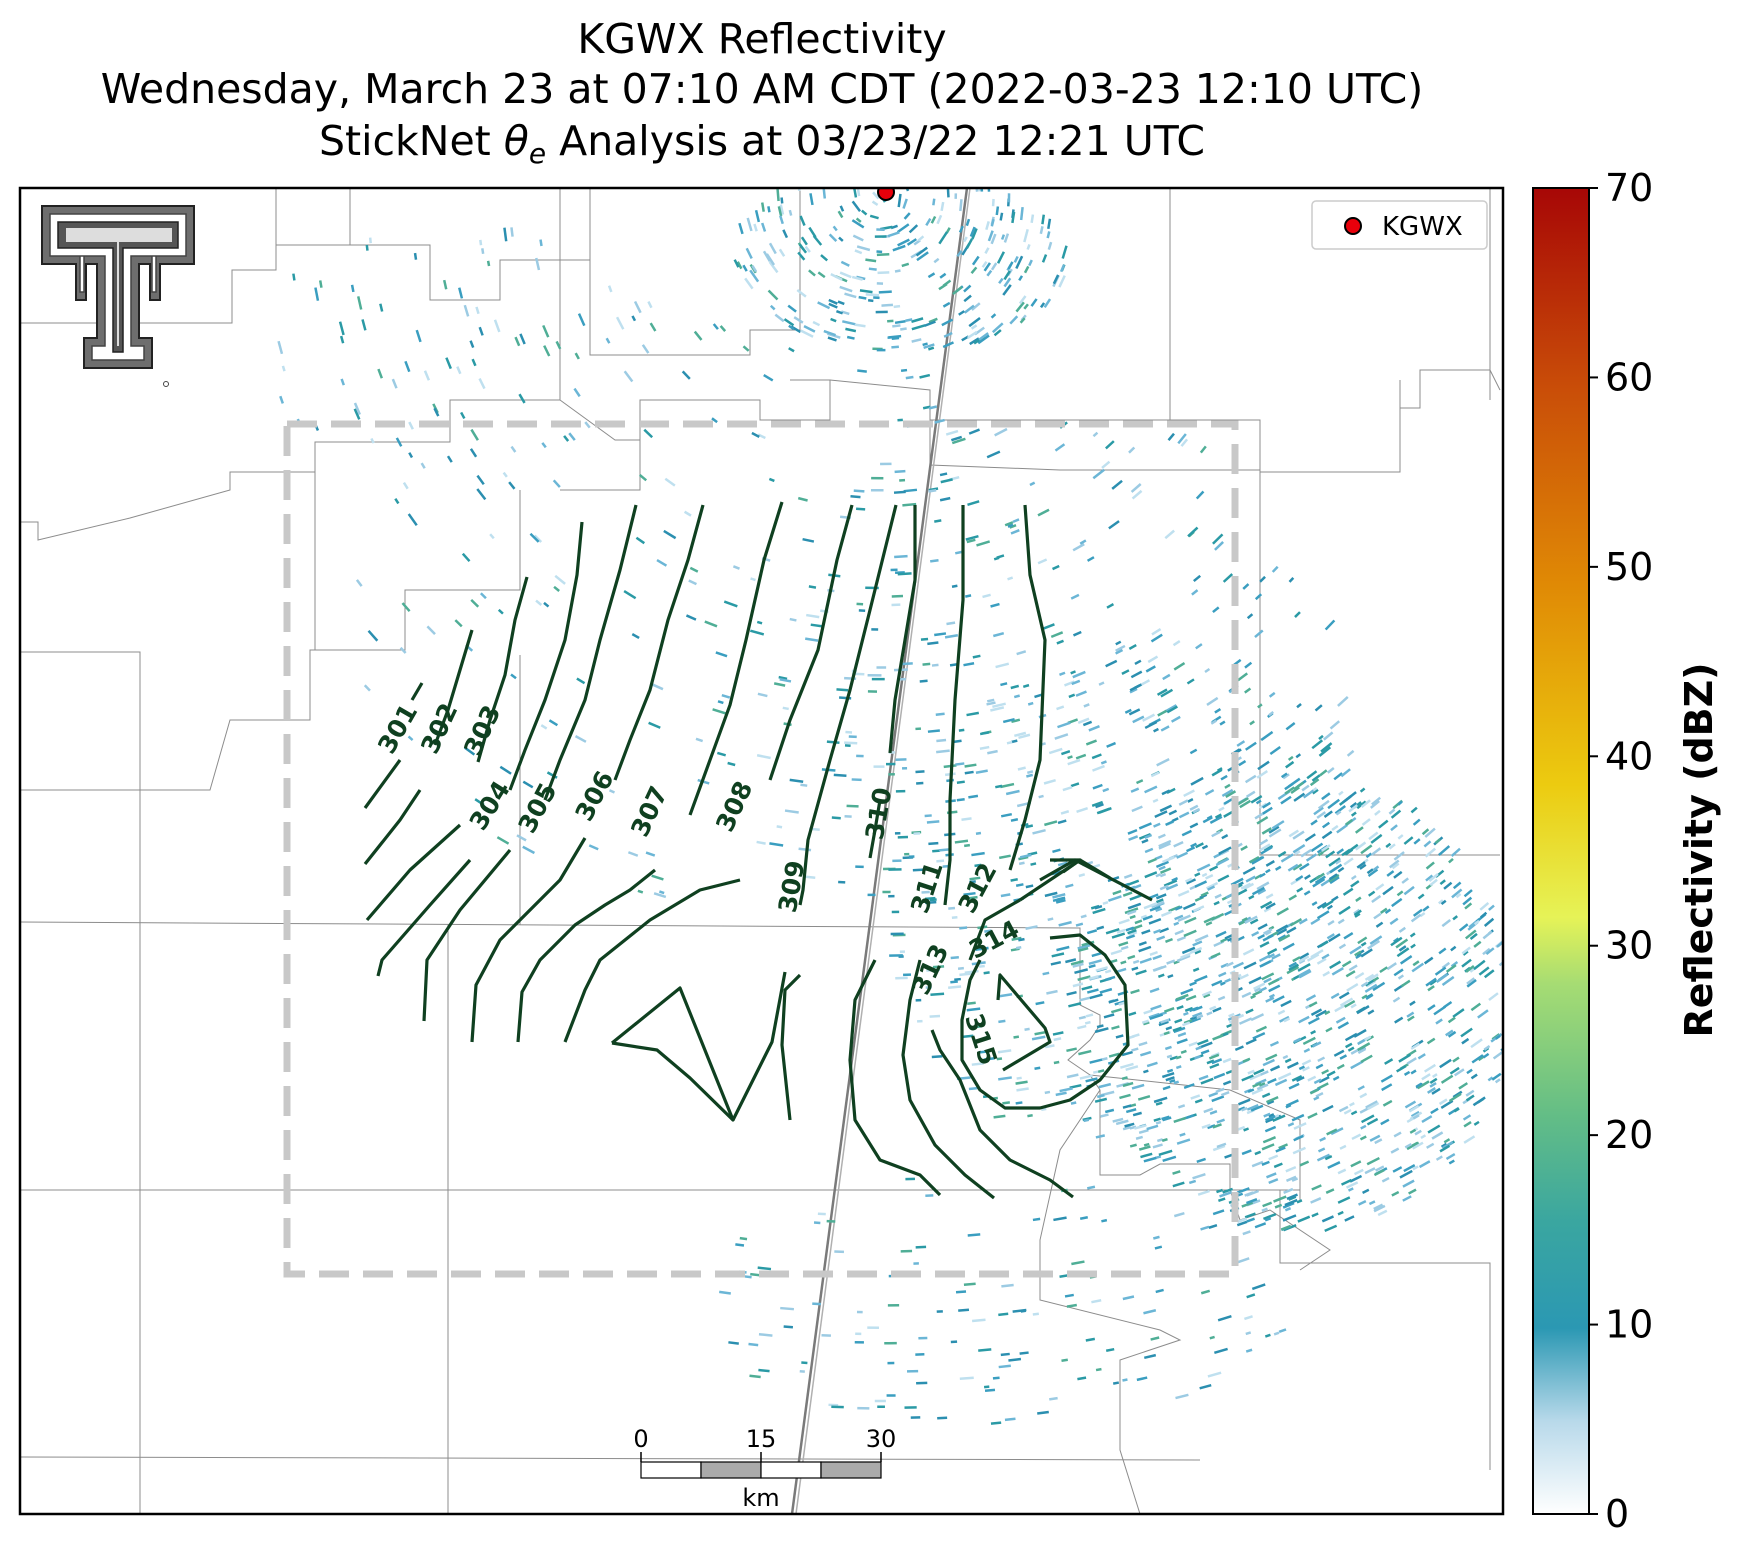 The width and height of the screenshot is (1738, 1552). Describe the element at coordinates (811, 642) in the screenshot. I see `contour-308-upper` at that location.